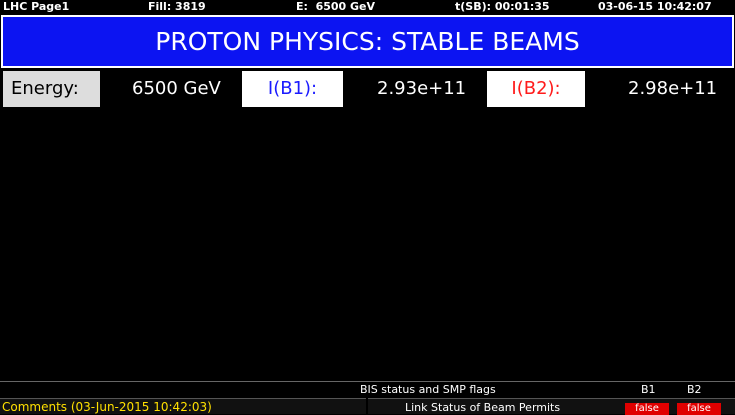 The image size is (735, 415). What do you see at coordinates (177, 6) in the screenshot?
I see `fill-number: Fill: 3819` at bounding box center [177, 6].